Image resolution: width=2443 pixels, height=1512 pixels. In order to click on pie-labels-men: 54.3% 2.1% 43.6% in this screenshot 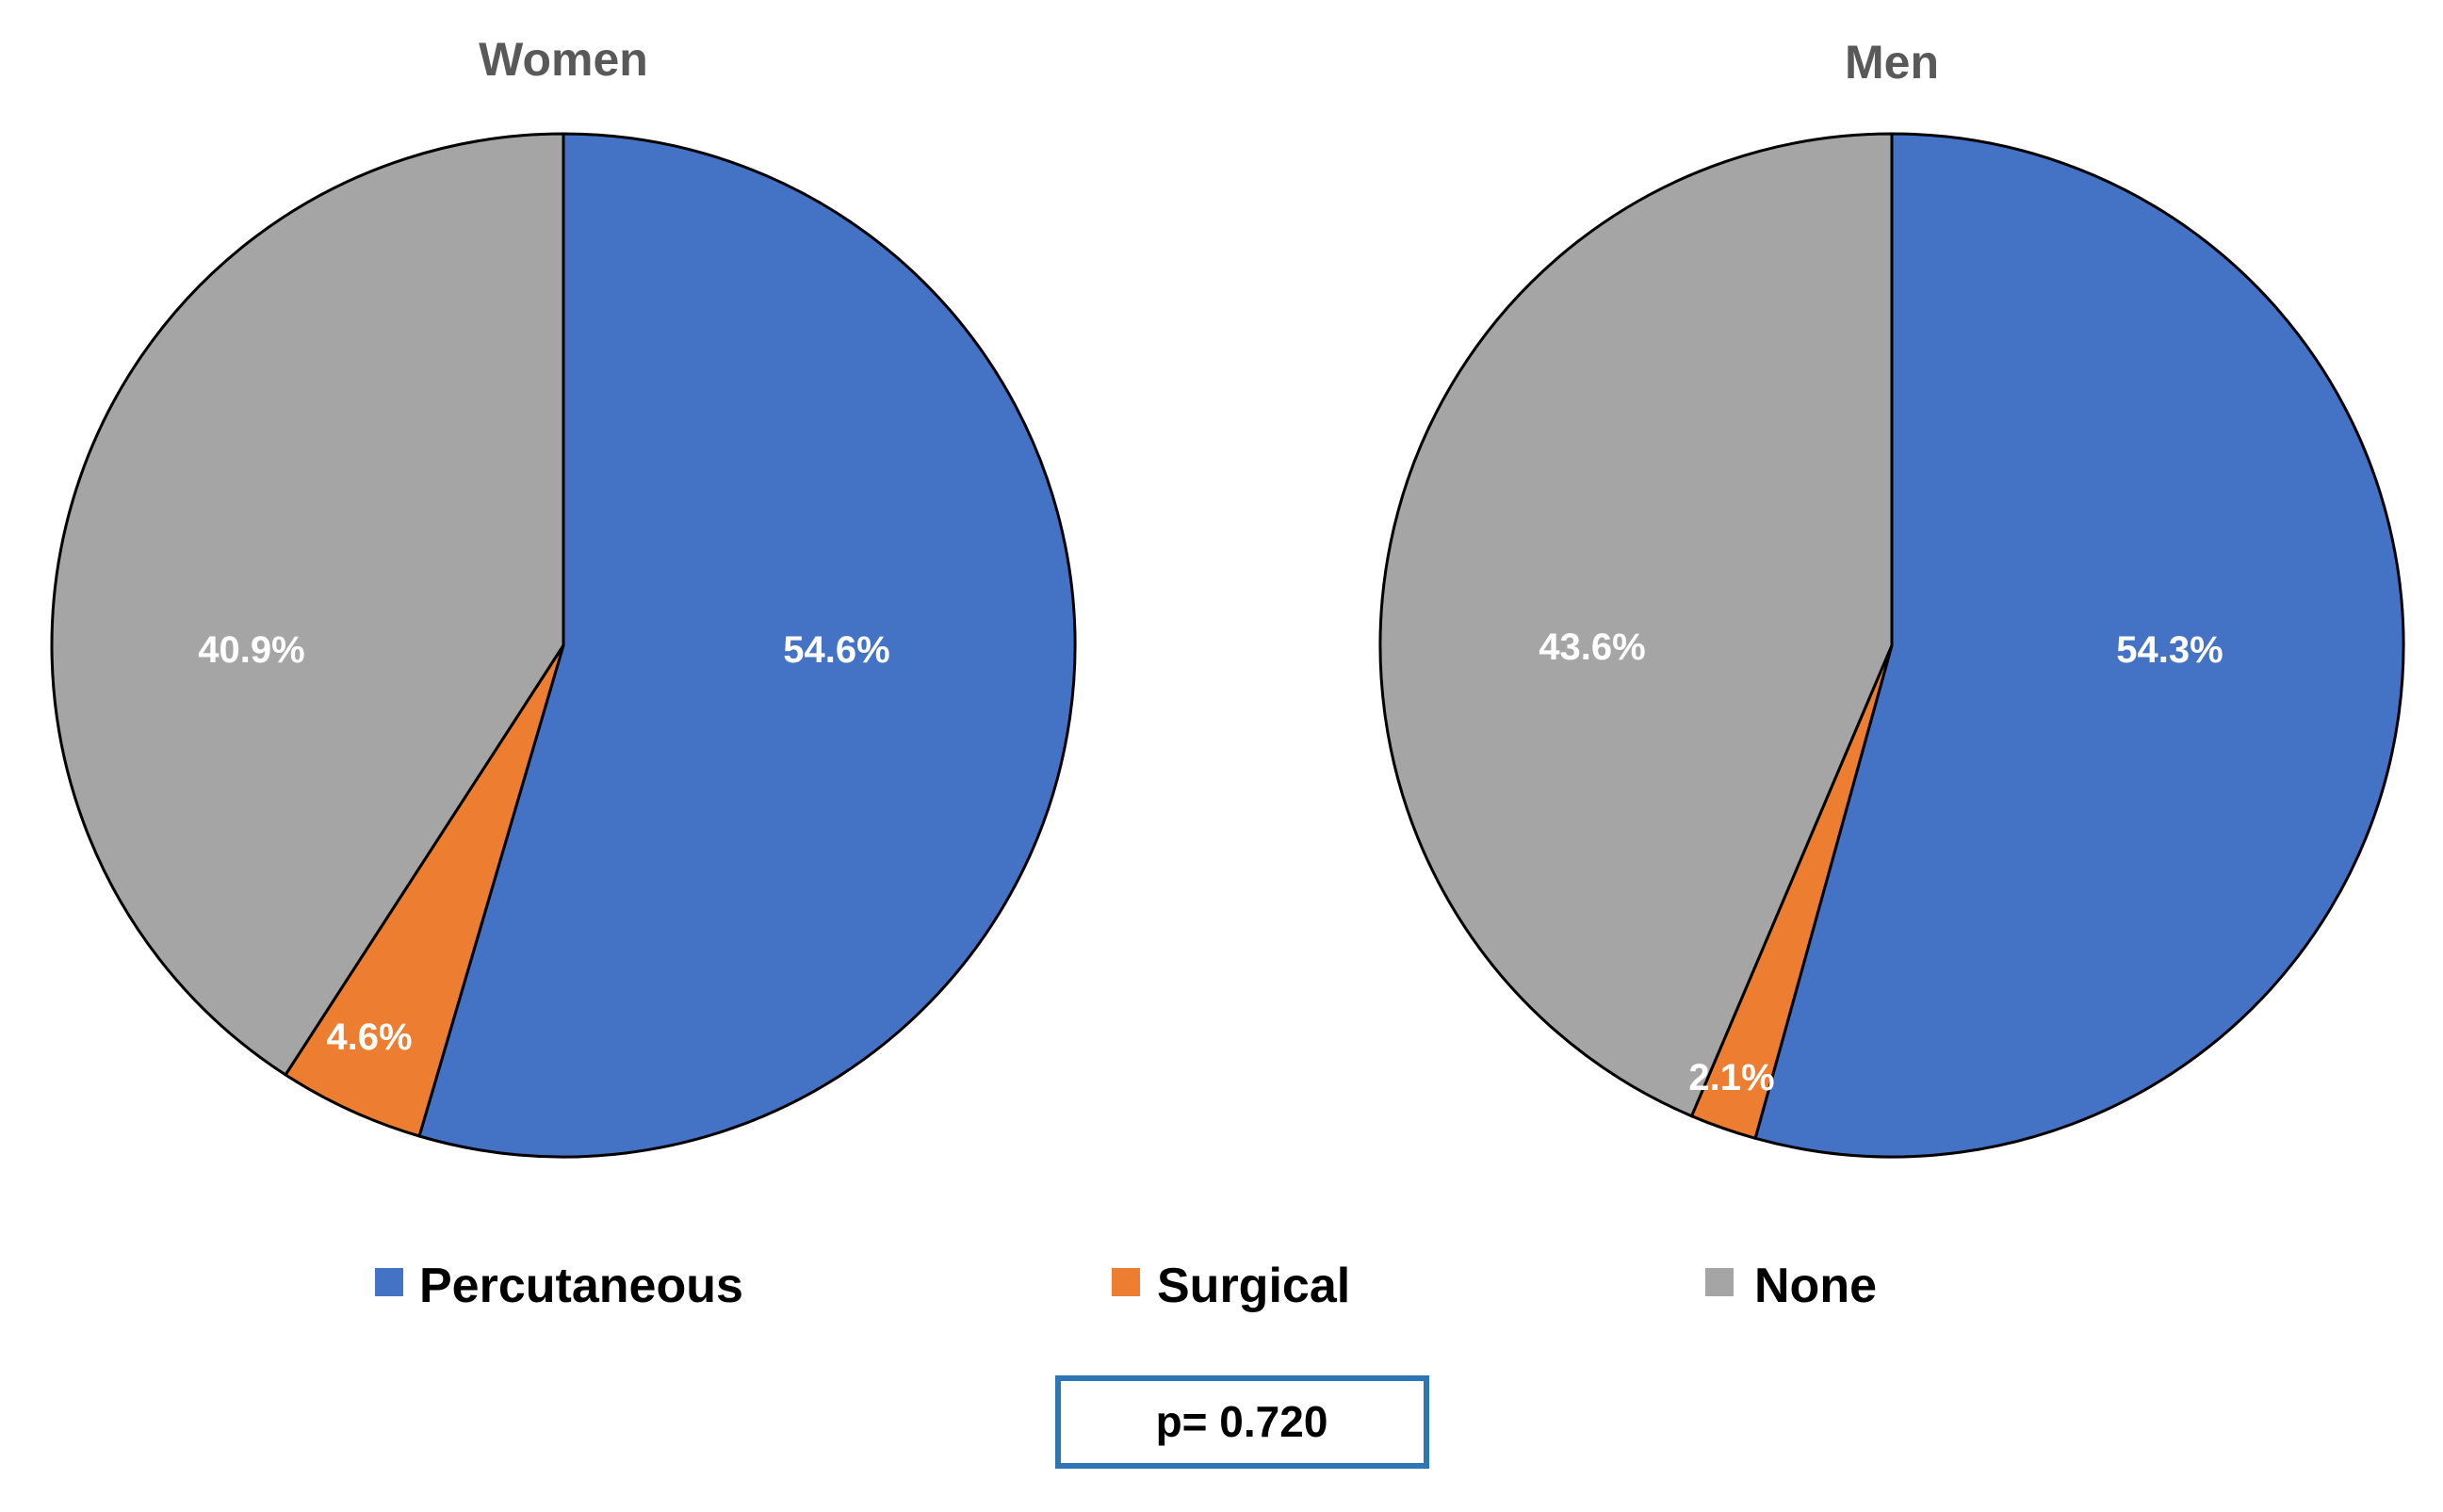, I will do `click(1881, 862)`.